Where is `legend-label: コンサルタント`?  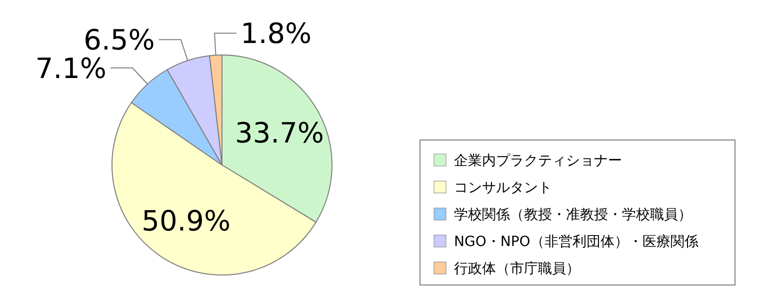
legend-label: コンサルタント is located at coordinates (503, 188).